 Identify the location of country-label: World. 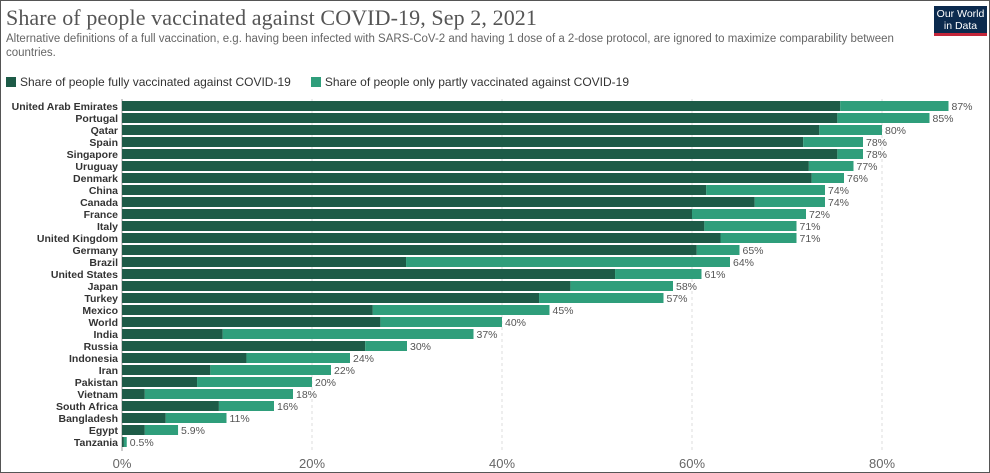
(103, 323).